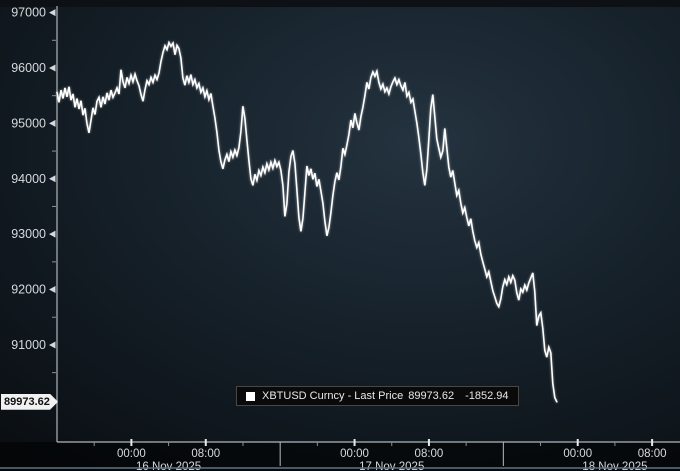 The height and width of the screenshot is (471, 680). What do you see at coordinates (28, 345) in the screenshot?
I see `y-tick-label: 91000` at bounding box center [28, 345].